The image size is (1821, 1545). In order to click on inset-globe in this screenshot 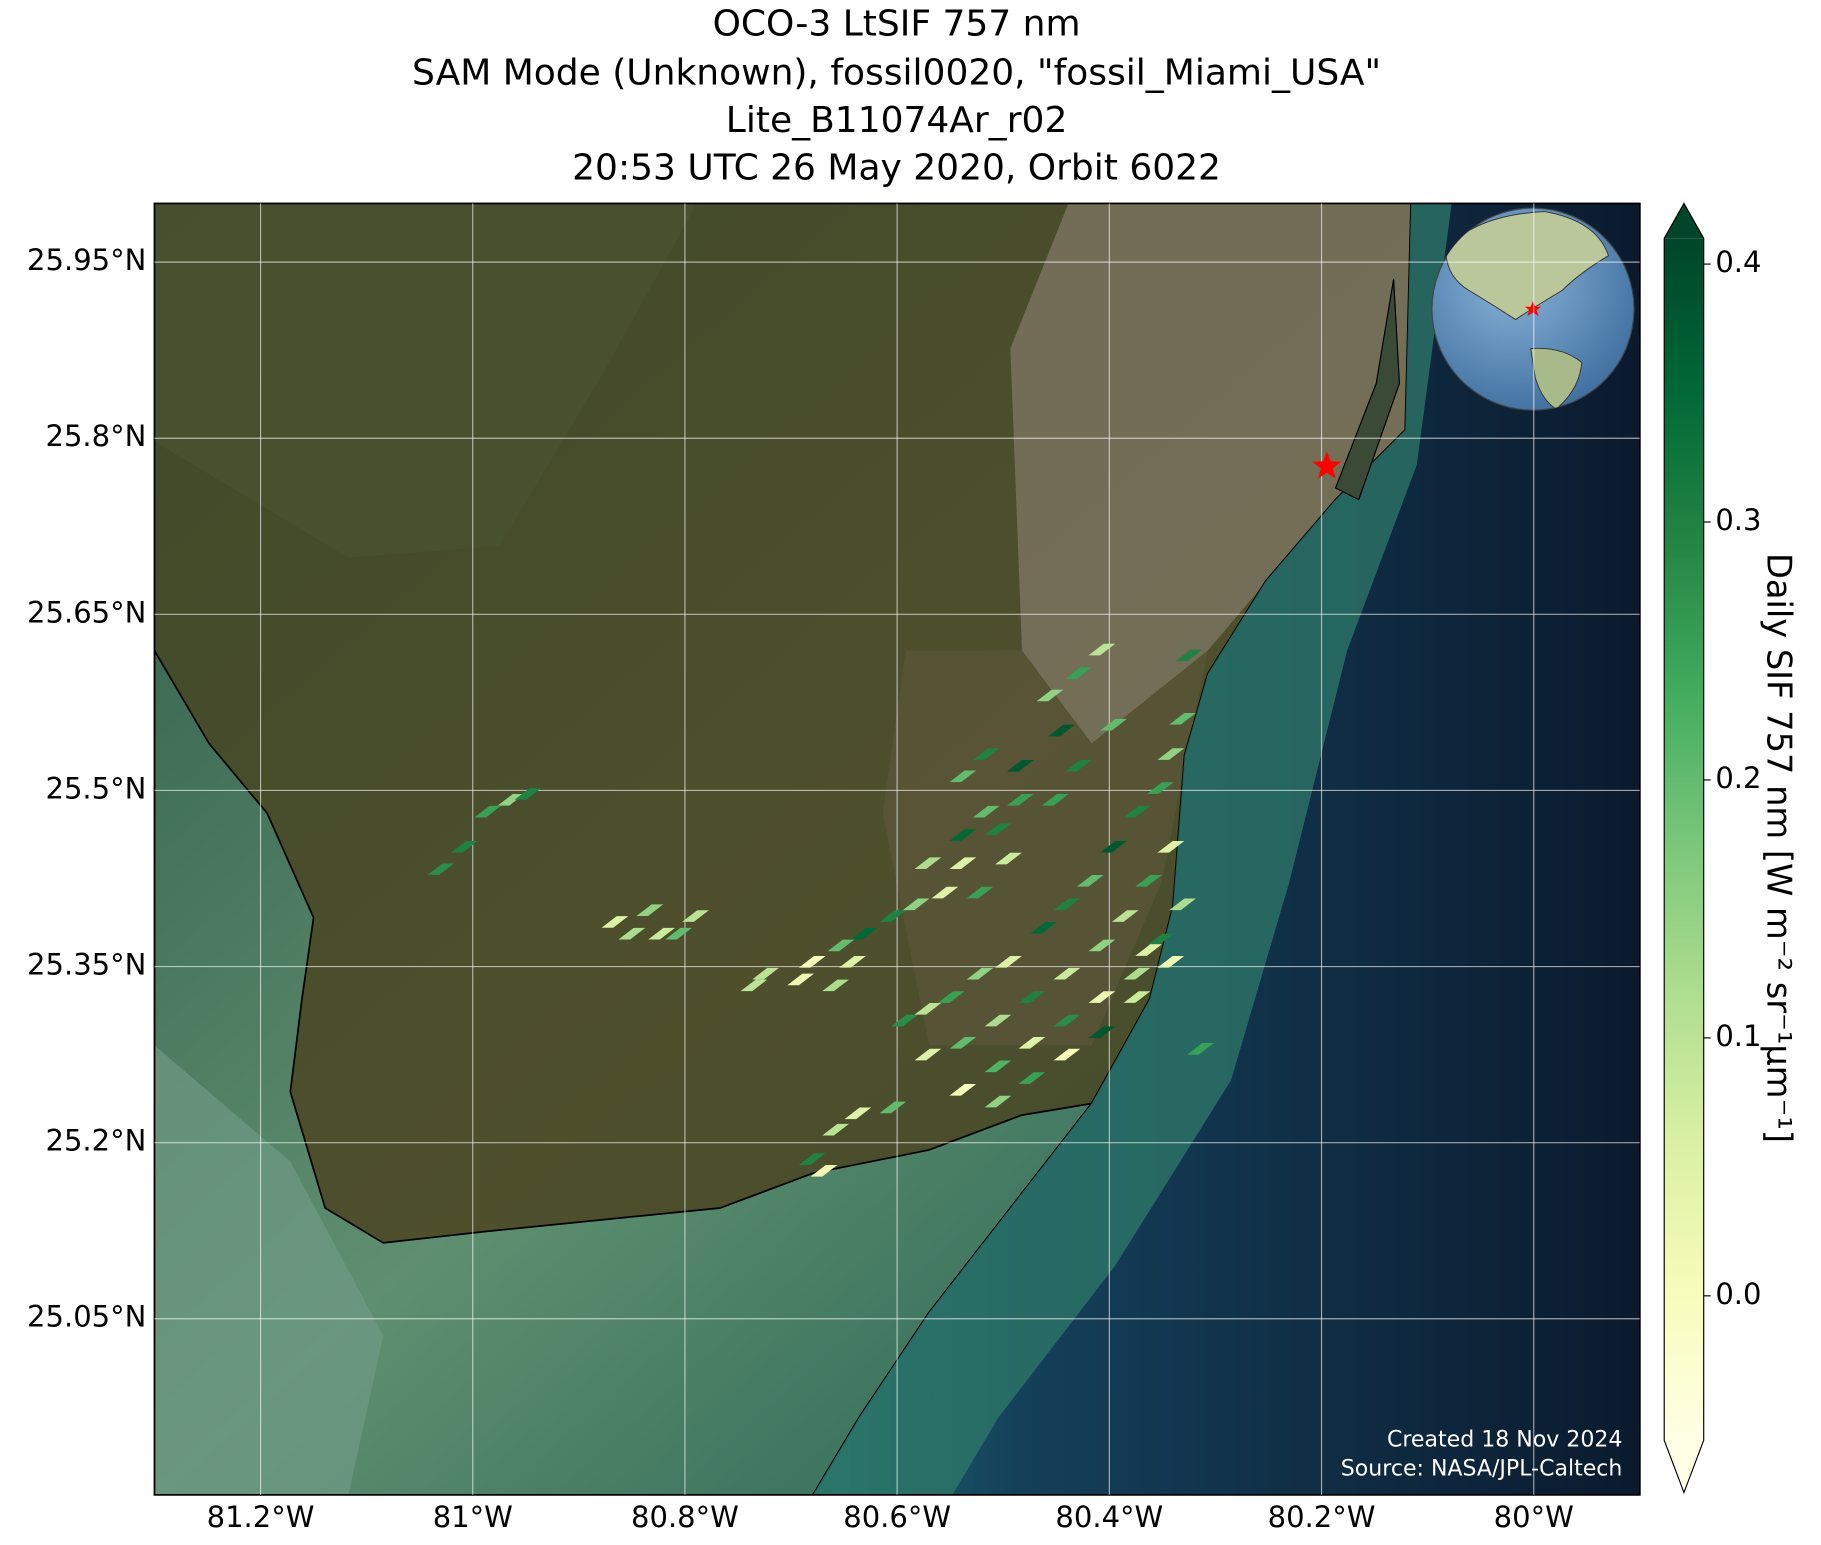, I will do `click(1533, 309)`.